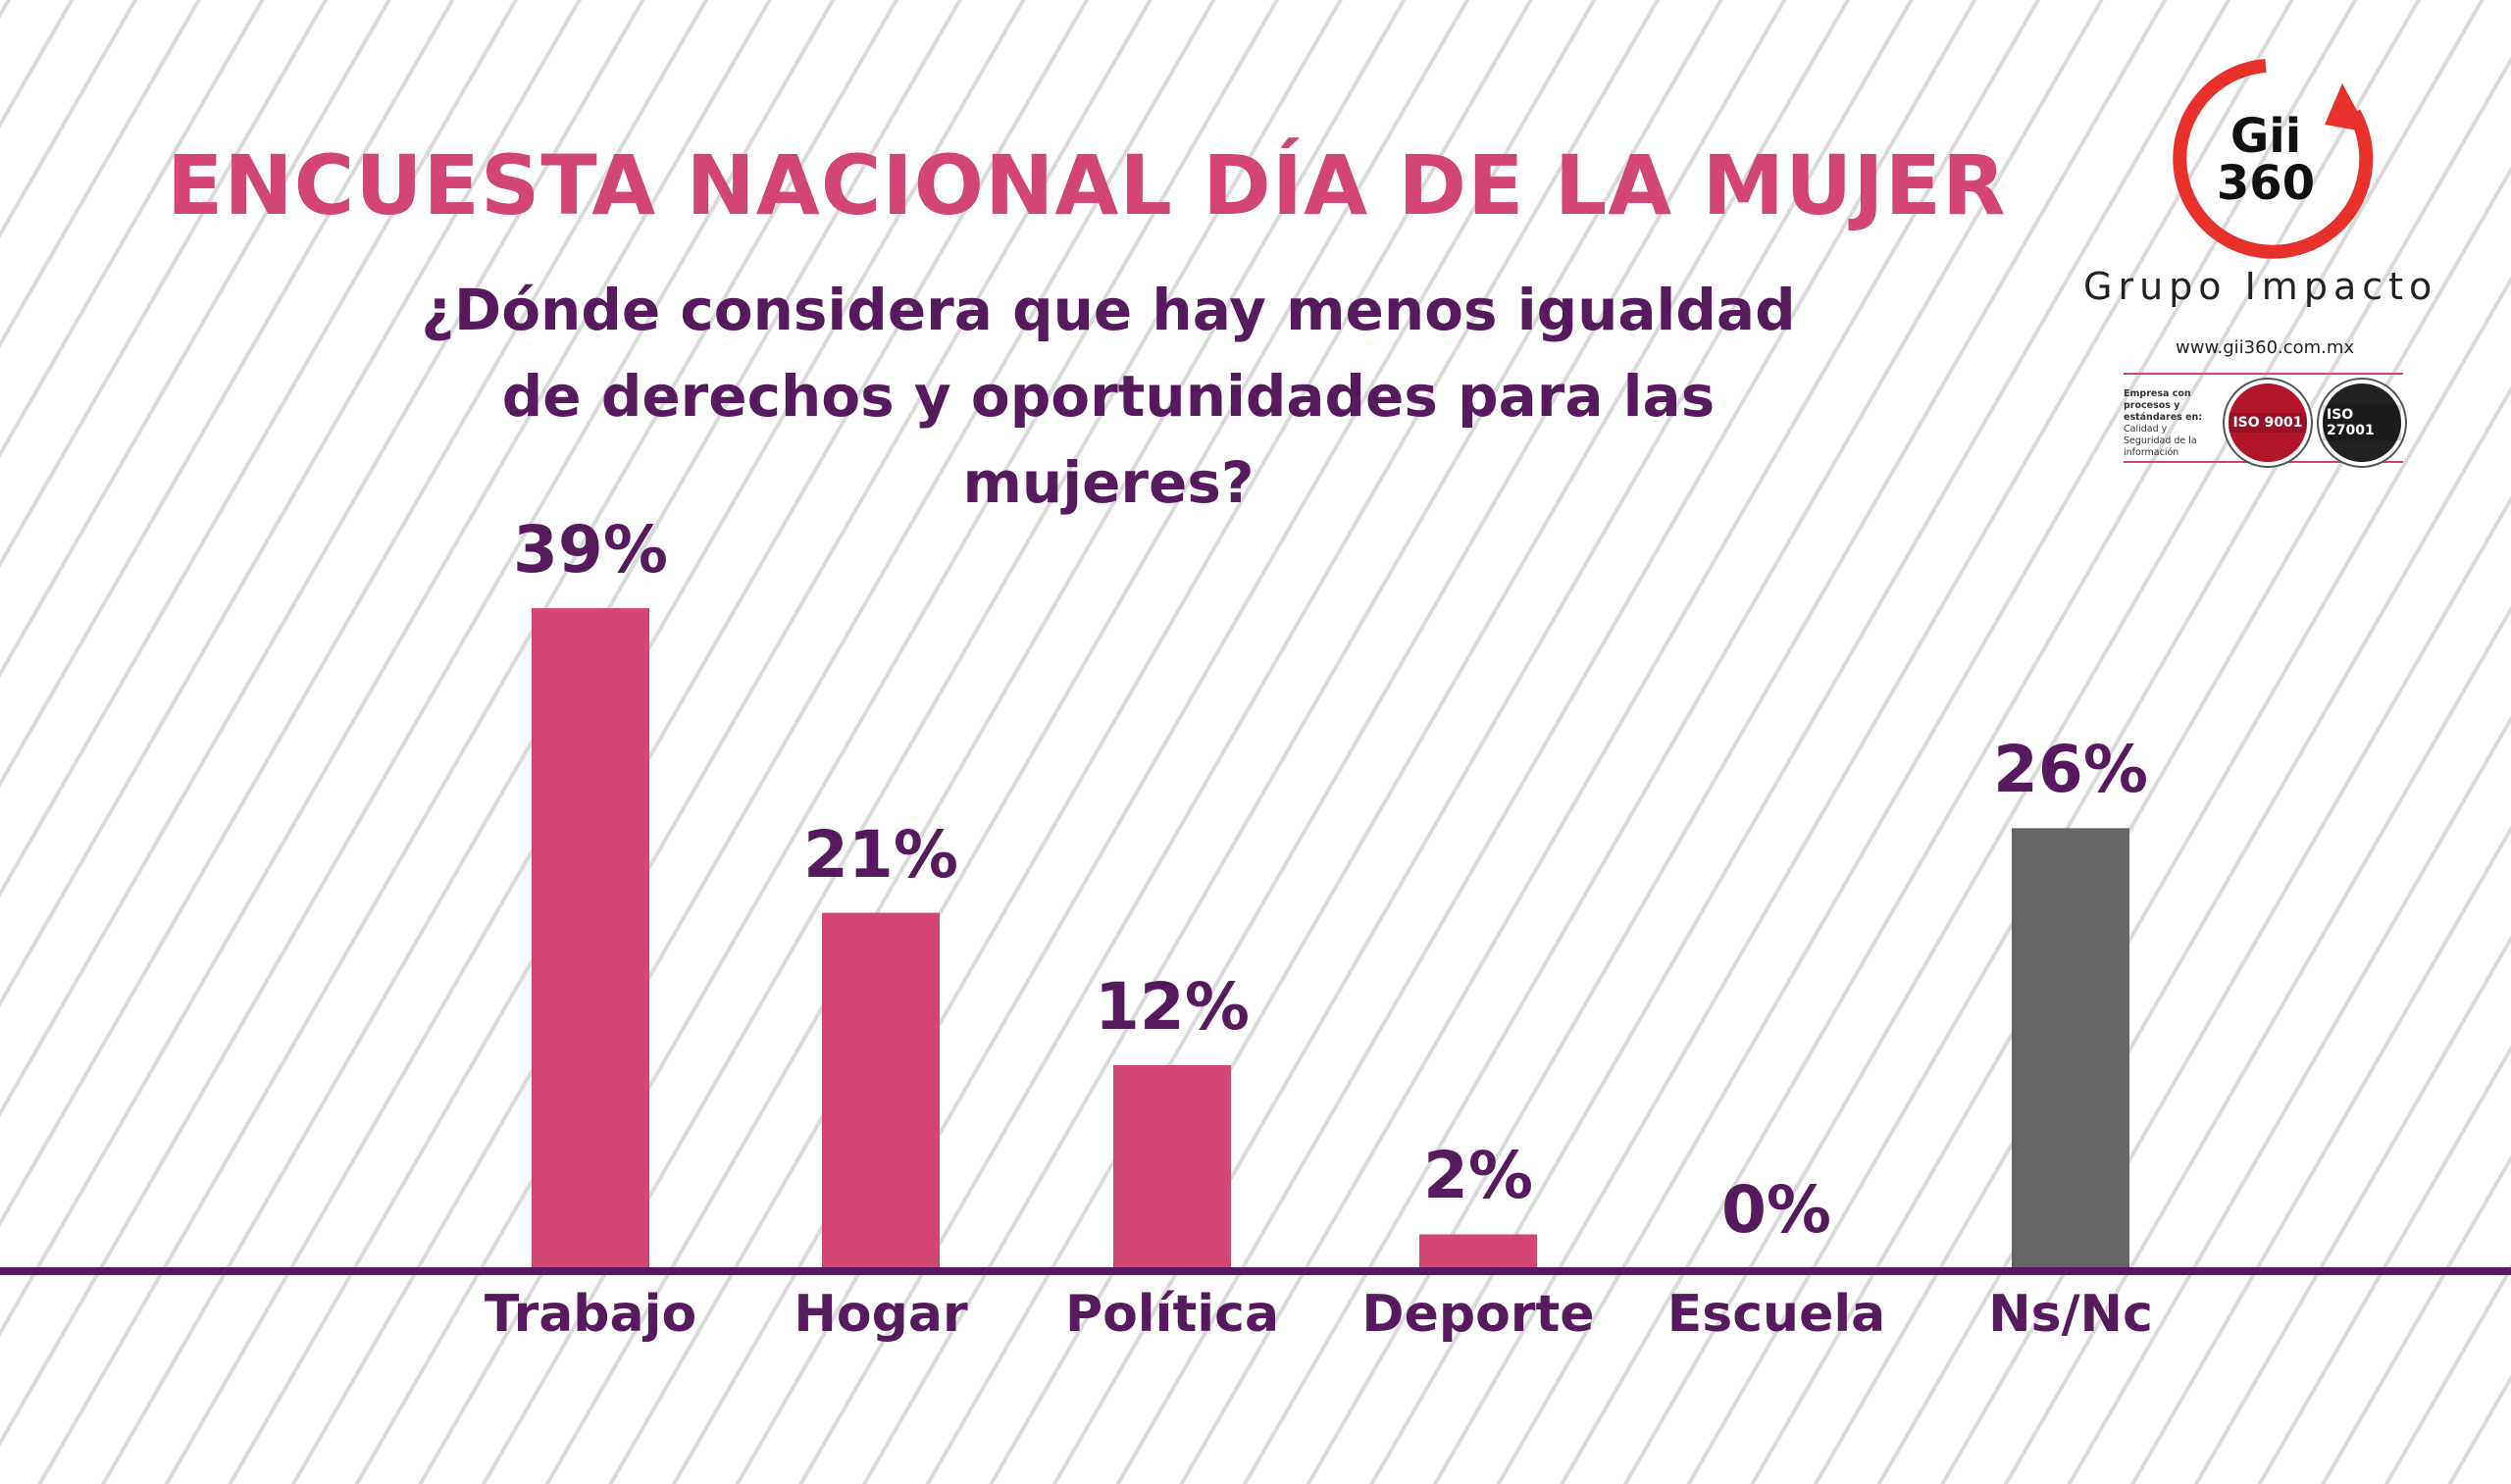  I want to click on brand-url: www.gii360.com.mx, so click(2265, 347).